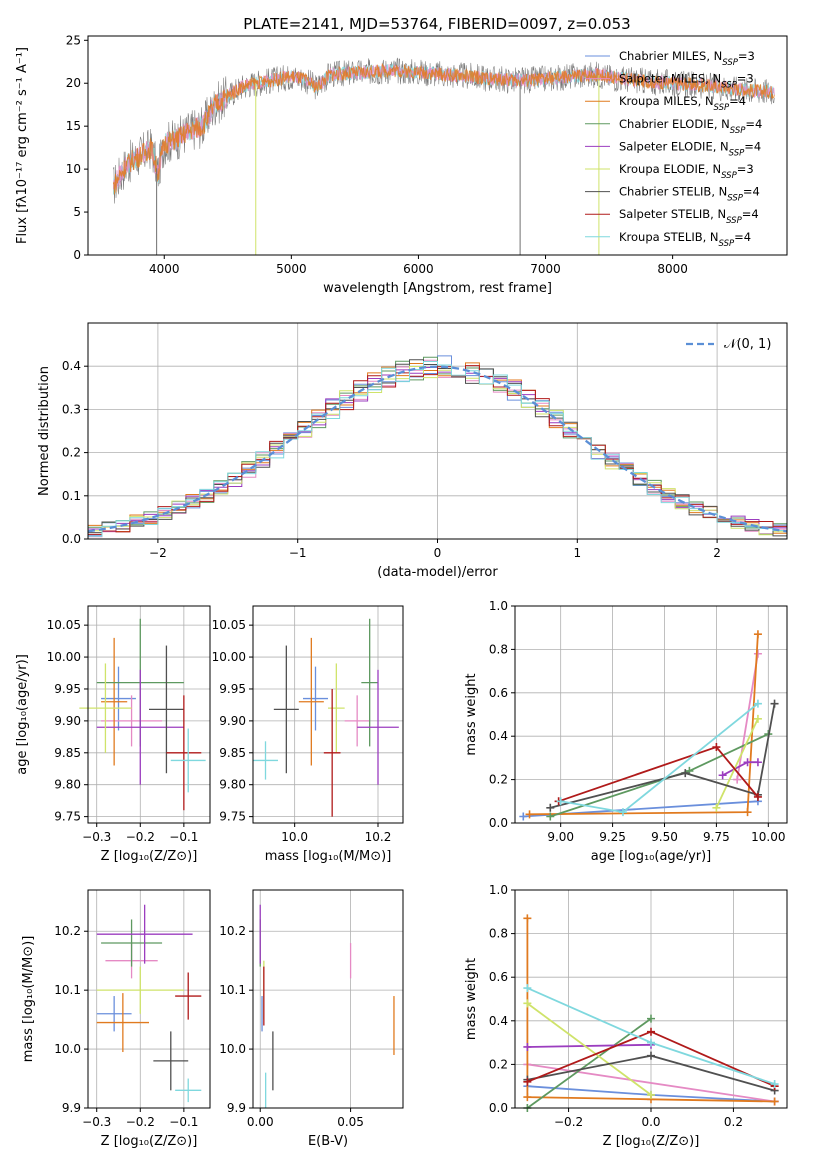 Image resolution: width=819 pixels, height=1170 pixels. Describe the element at coordinates (164, 269) in the screenshot. I see `spectrum-xtick-label: 4000` at that location.